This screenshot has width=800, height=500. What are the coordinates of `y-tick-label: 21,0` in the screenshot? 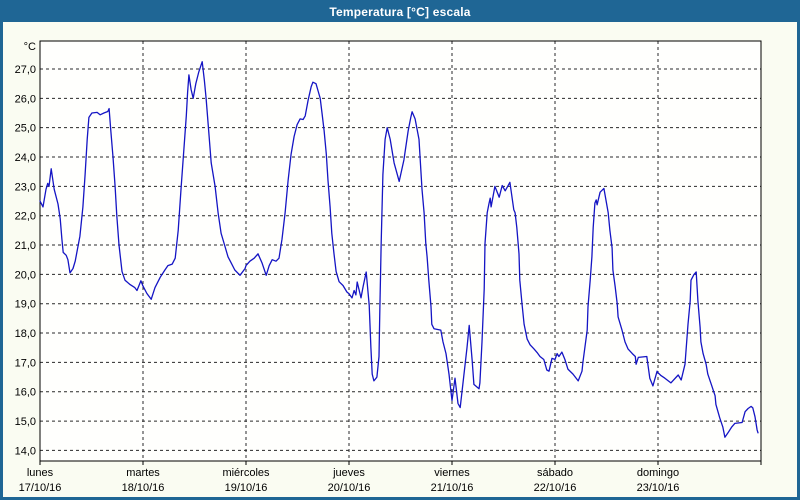 It's located at (25, 246).